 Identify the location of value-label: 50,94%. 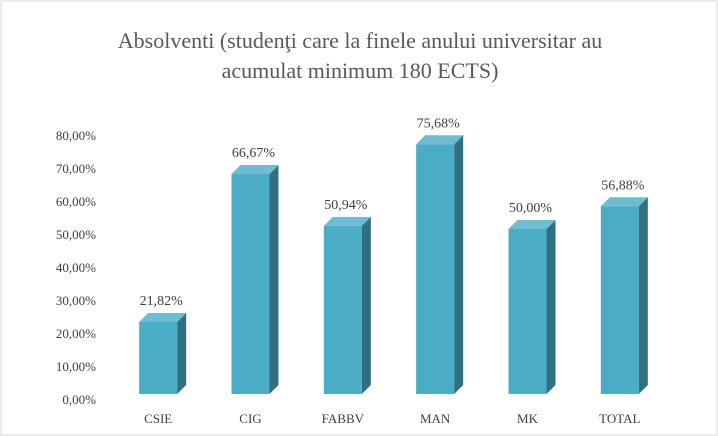
(346, 205).